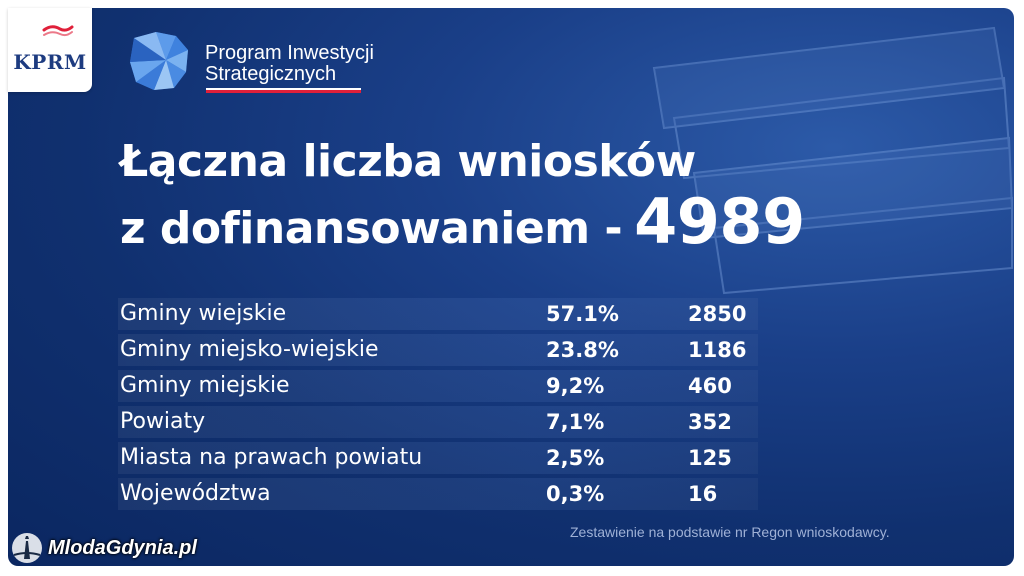 This screenshot has width=1024, height=576. What do you see at coordinates (703, 494) in the screenshot?
I see `row-count: 16` at bounding box center [703, 494].